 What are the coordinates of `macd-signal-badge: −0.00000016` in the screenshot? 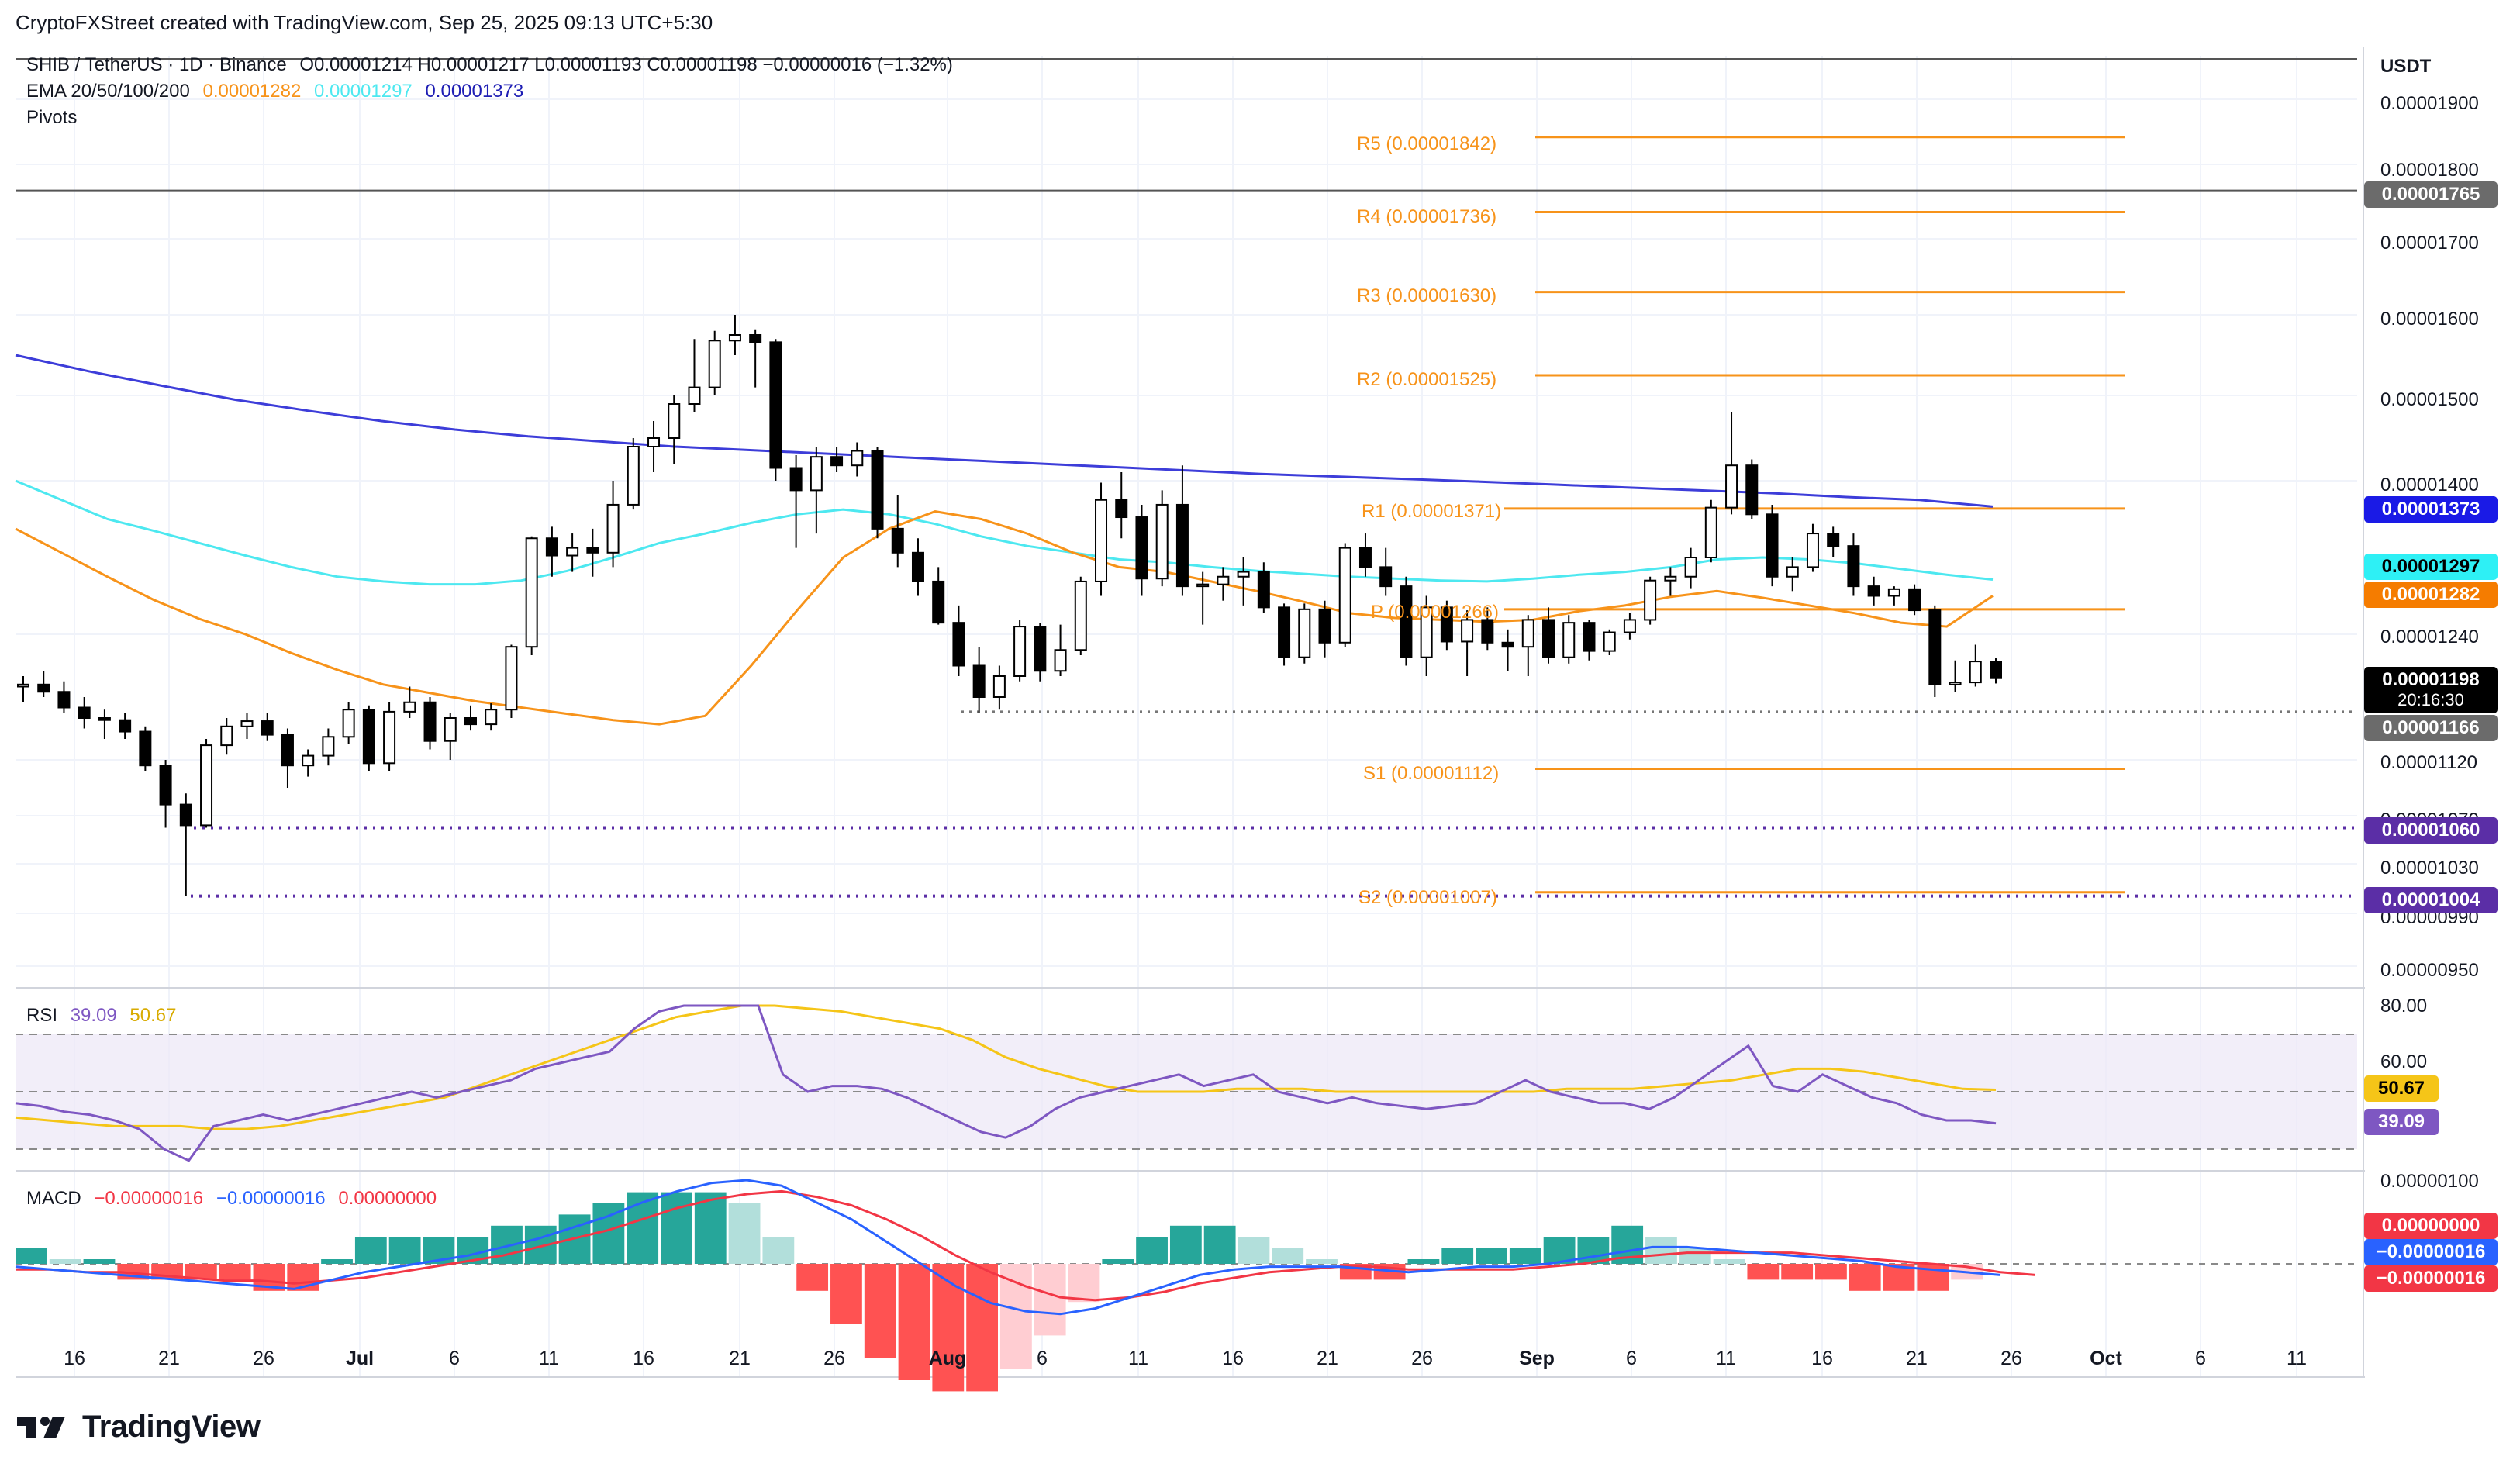 It's located at (2431, 1278).